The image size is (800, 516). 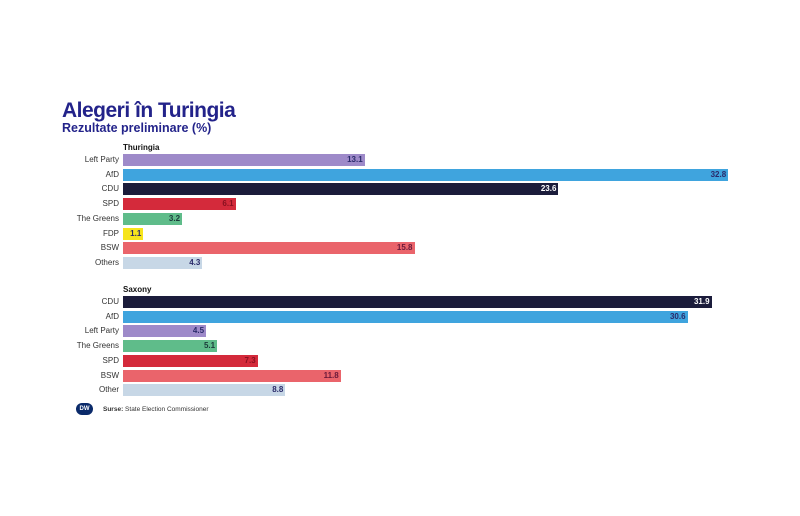 I want to click on value-label: 1.1, so click(x=136, y=233).